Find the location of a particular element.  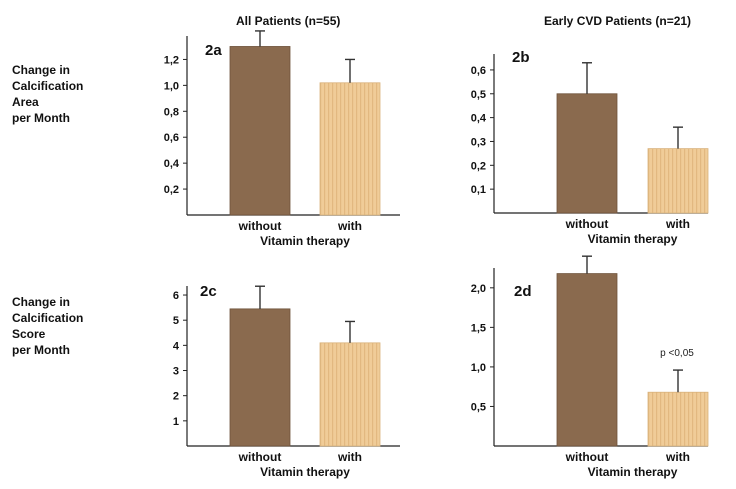

row-label-score-line: Score is located at coordinates (29, 334).